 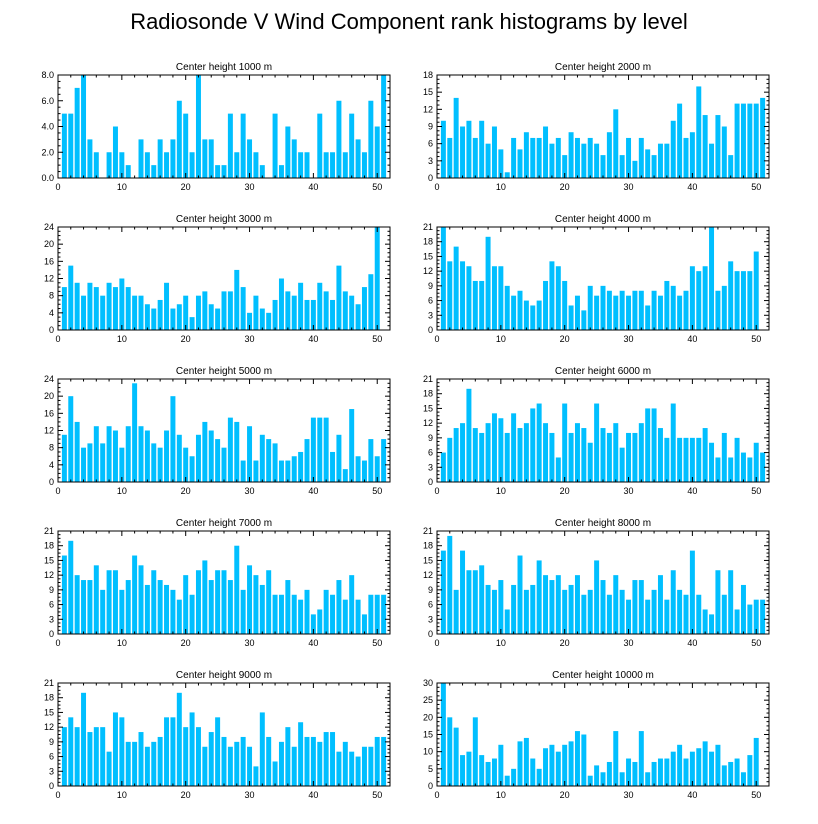 What do you see at coordinates (47, 75) in the screenshot?
I see `y-tick-label: 8.0` at bounding box center [47, 75].